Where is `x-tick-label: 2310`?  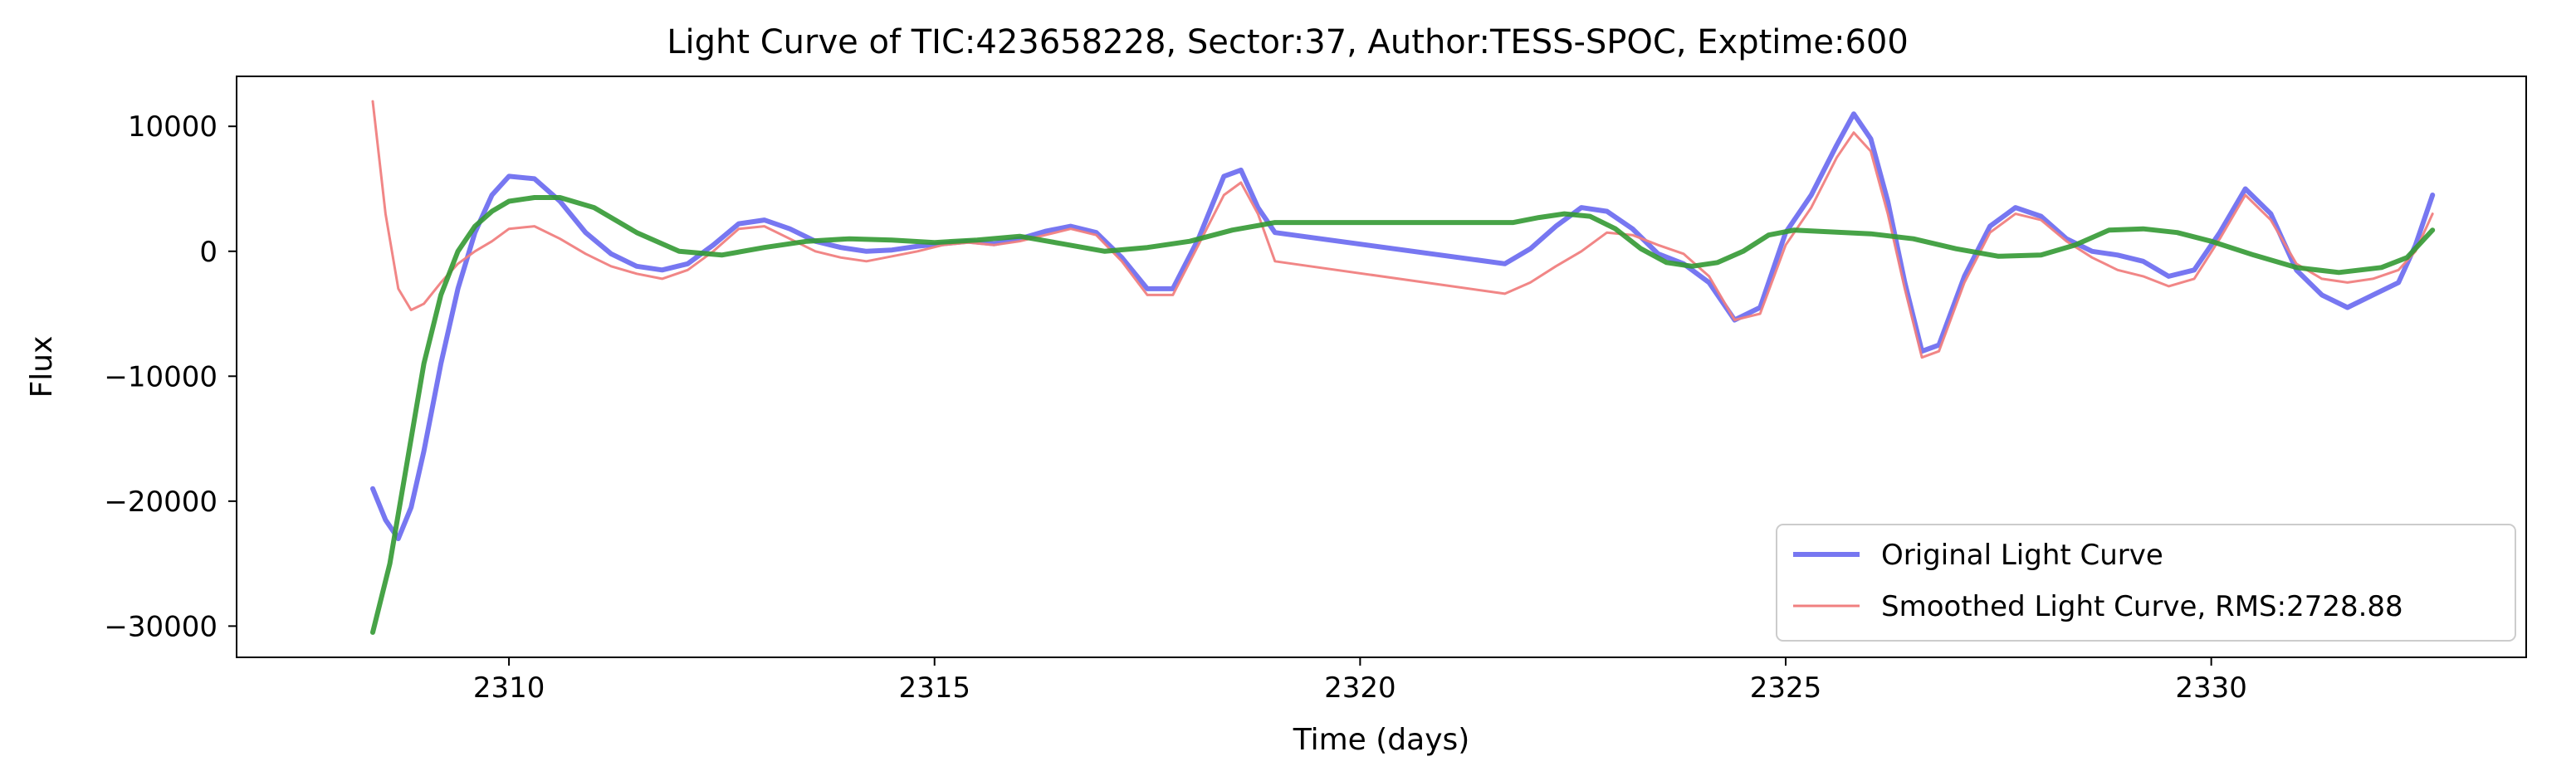 x-tick-label: 2310 is located at coordinates (509, 688).